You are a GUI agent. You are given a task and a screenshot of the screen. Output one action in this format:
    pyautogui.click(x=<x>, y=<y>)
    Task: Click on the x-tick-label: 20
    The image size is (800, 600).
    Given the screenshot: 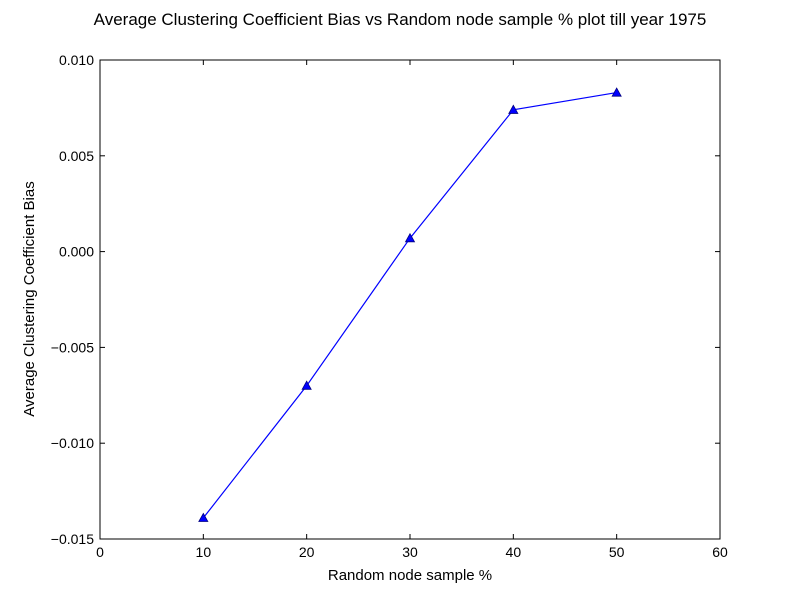 What is the action you would take?
    pyautogui.click(x=307, y=552)
    